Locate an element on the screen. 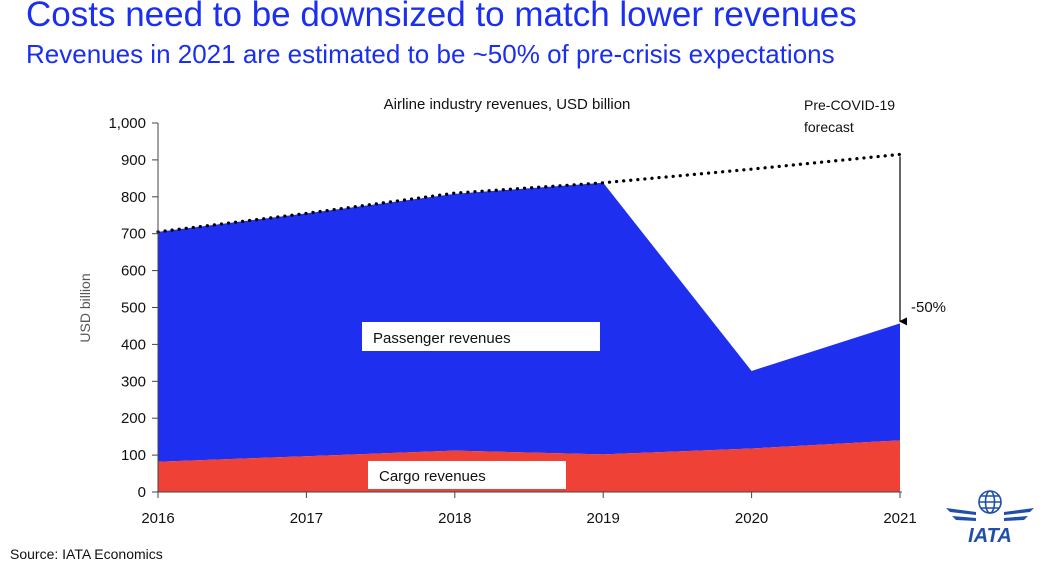 Image resolution: width=1056 pixels, height=570 pixels. y-tick-label: 800 is located at coordinates (133, 197).